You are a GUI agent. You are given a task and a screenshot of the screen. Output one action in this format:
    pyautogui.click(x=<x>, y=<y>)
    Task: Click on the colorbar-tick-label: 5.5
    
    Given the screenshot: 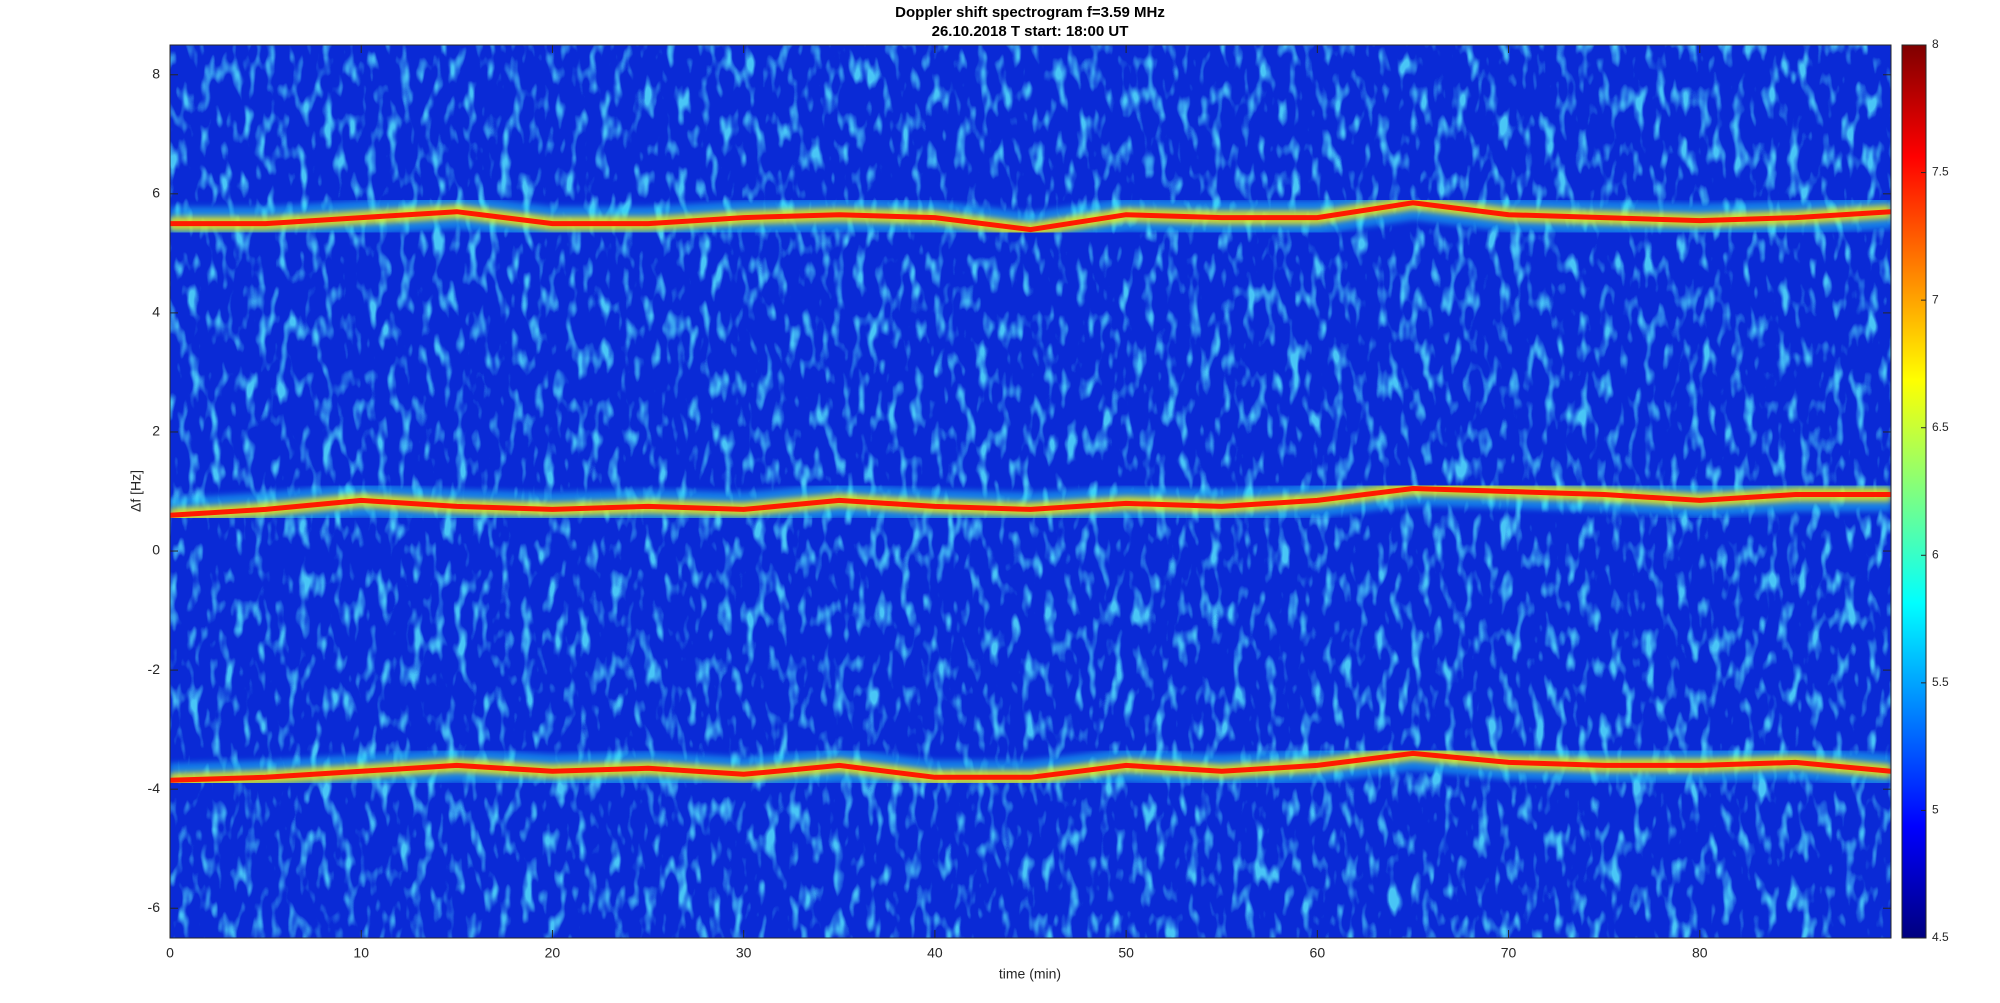 What is the action you would take?
    pyautogui.click(x=1940, y=682)
    